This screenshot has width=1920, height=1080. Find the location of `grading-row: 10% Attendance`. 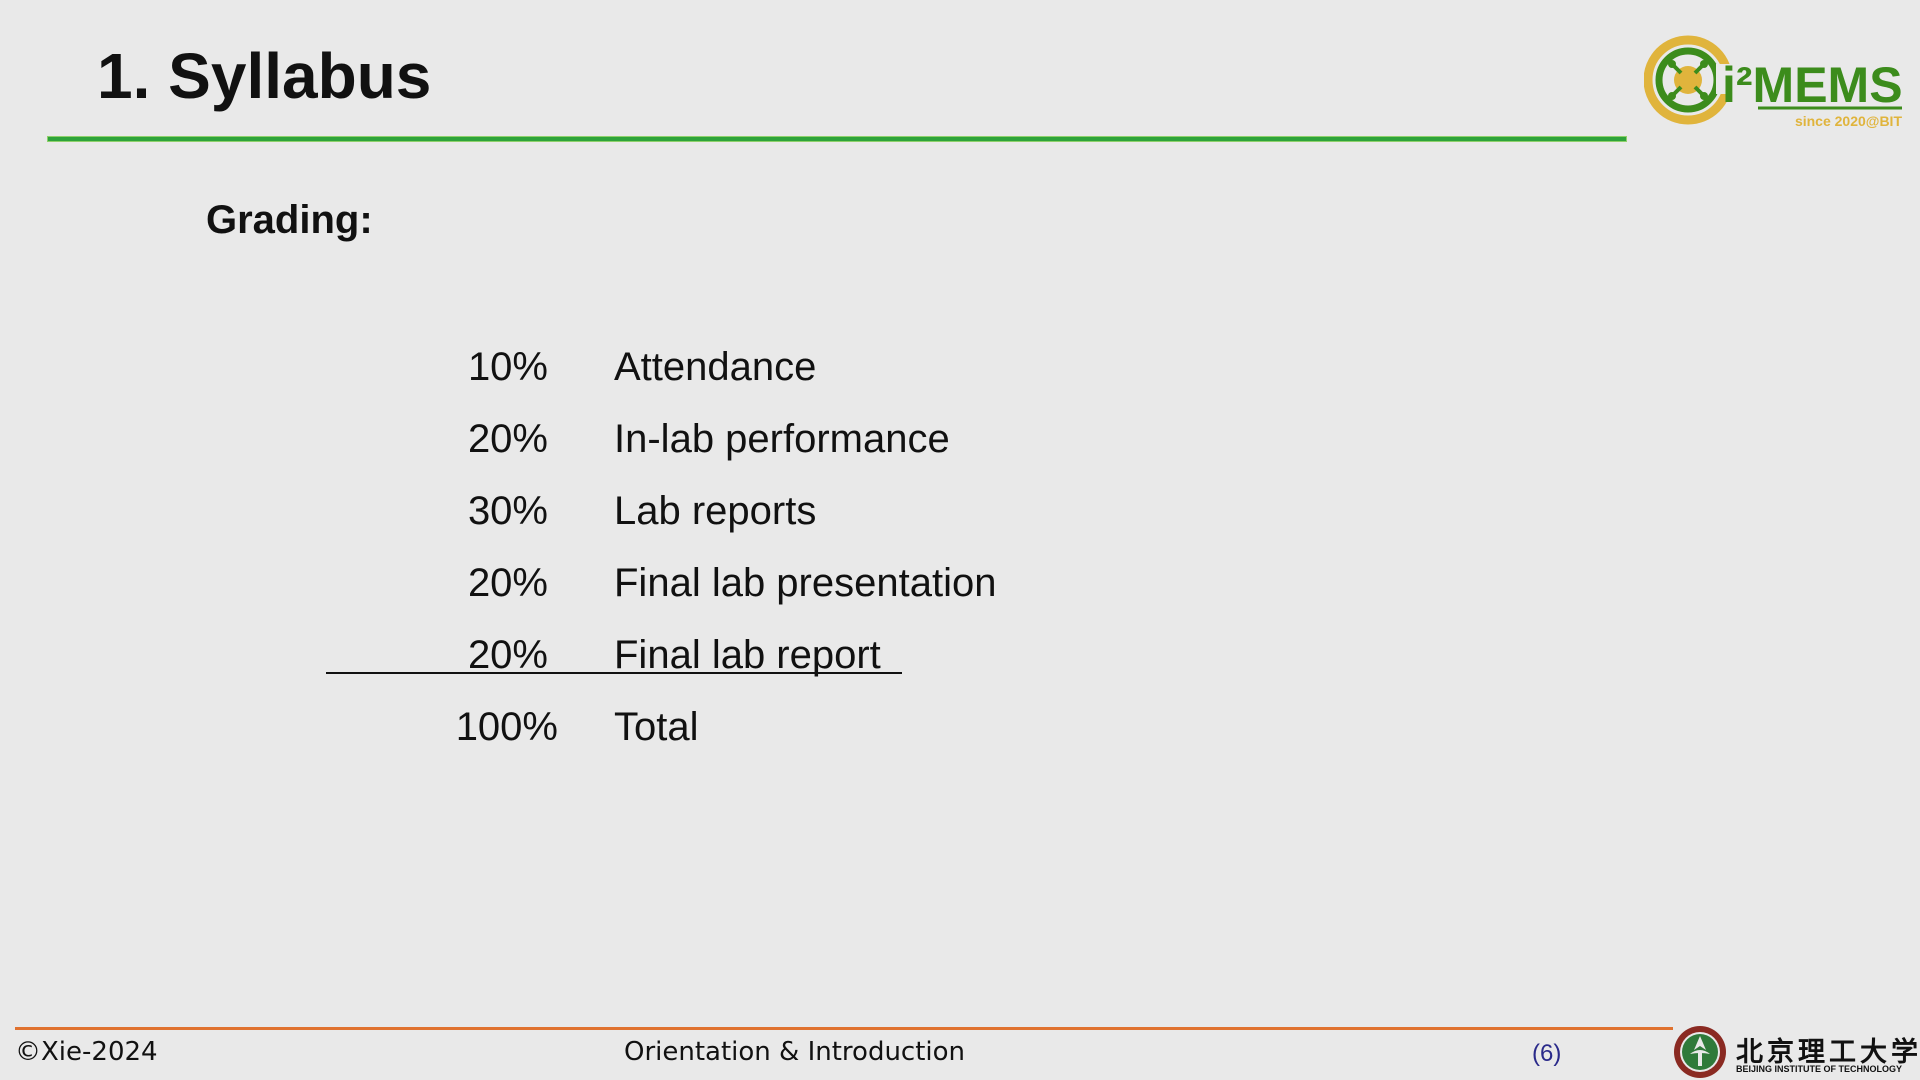

grading-row: 10% Attendance is located at coordinates (676, 376).